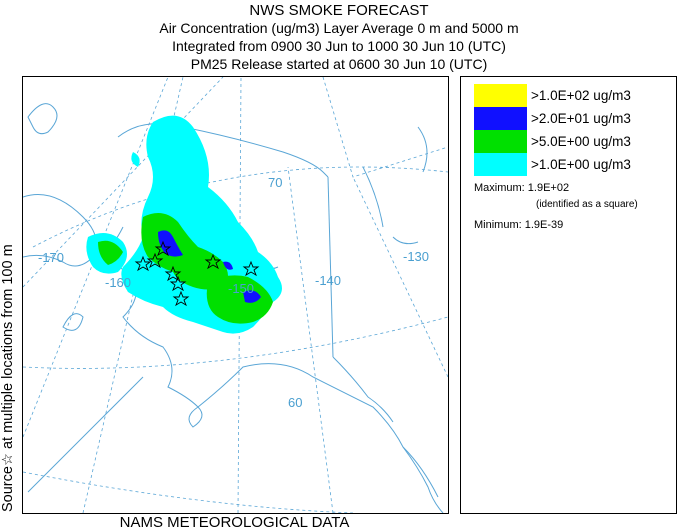 The image size is (678, 532). Describe the element at coordinates (234, 522) in the screenshot. I see `footer-label: NAMS METEOROLOGICAL DATA` at that location.